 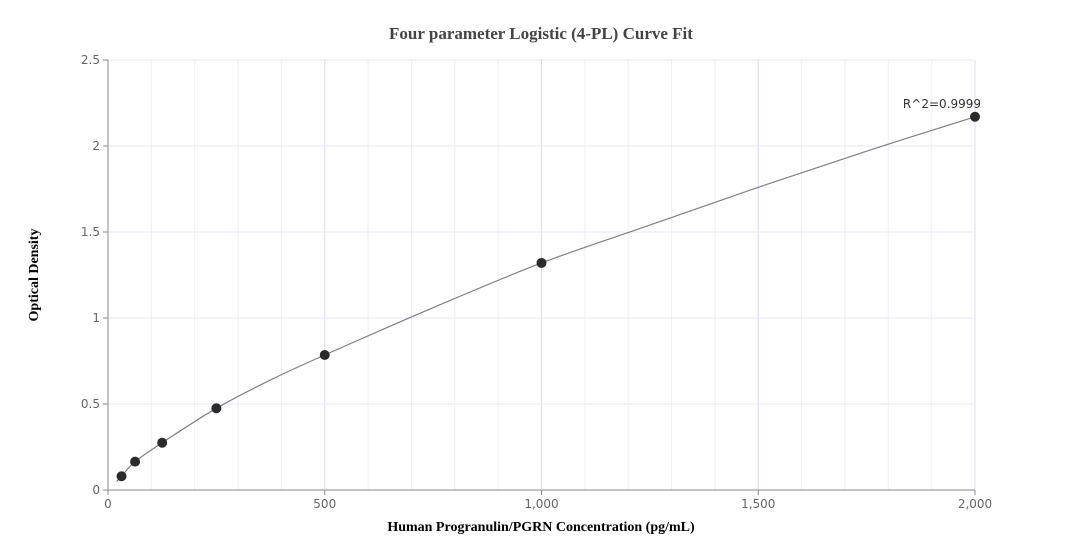 I want to click on x-tick-label: 1,000, so click(x=541, y=504).